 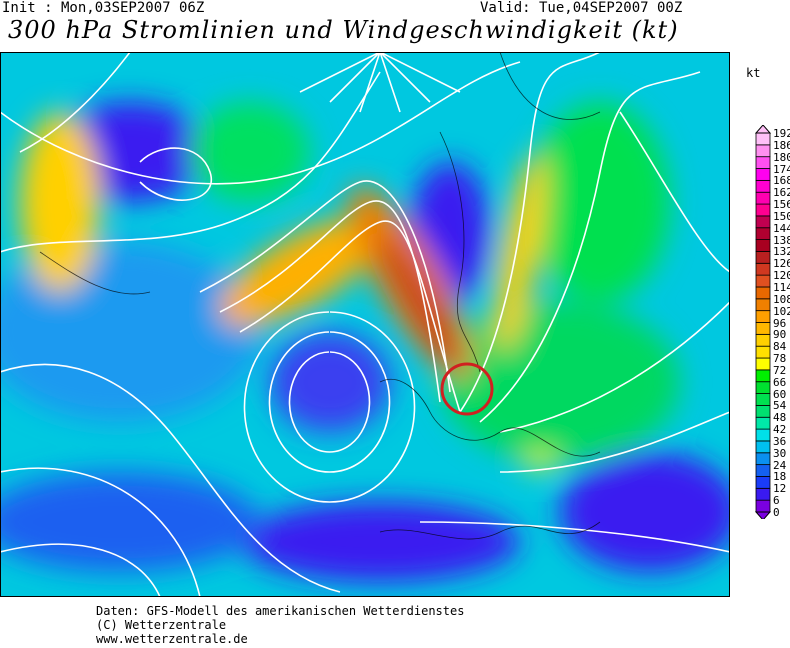 What do you see at coordinates (781, 169) in the screenshot?
I see `scale-label: 174` at bounding box center [781, 169].